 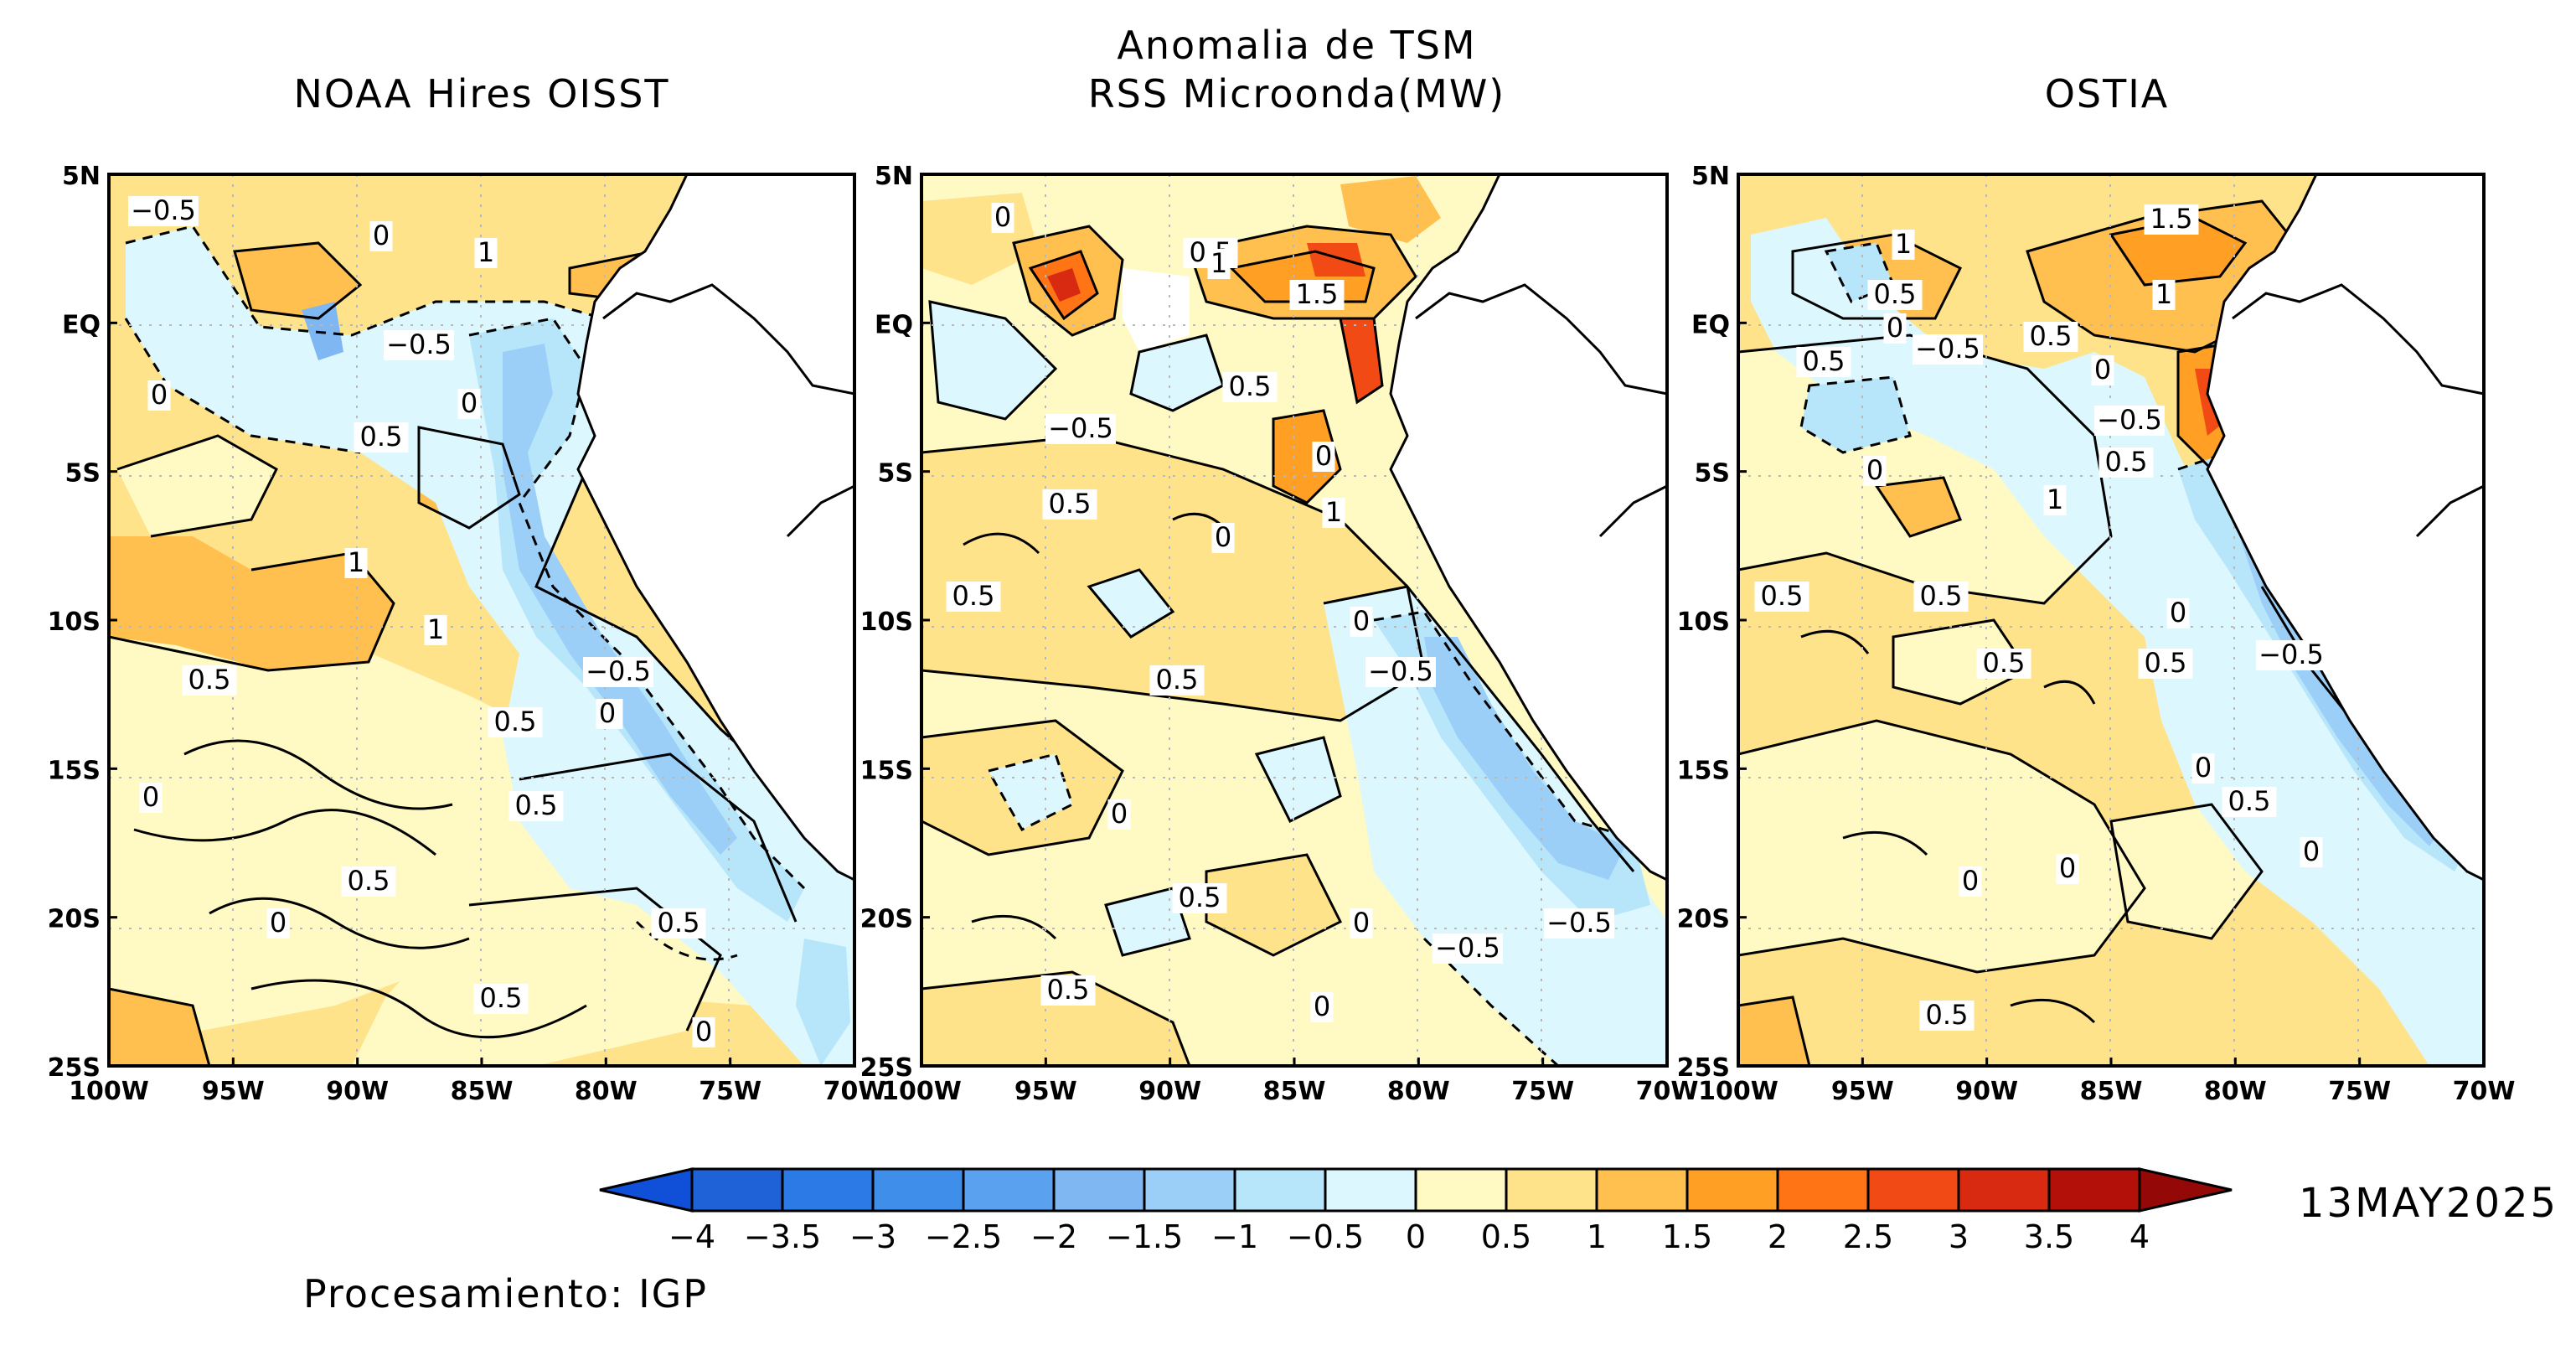 I want to click on colorbar-tick-label: −0.5, so click(x=1325, y=1236).